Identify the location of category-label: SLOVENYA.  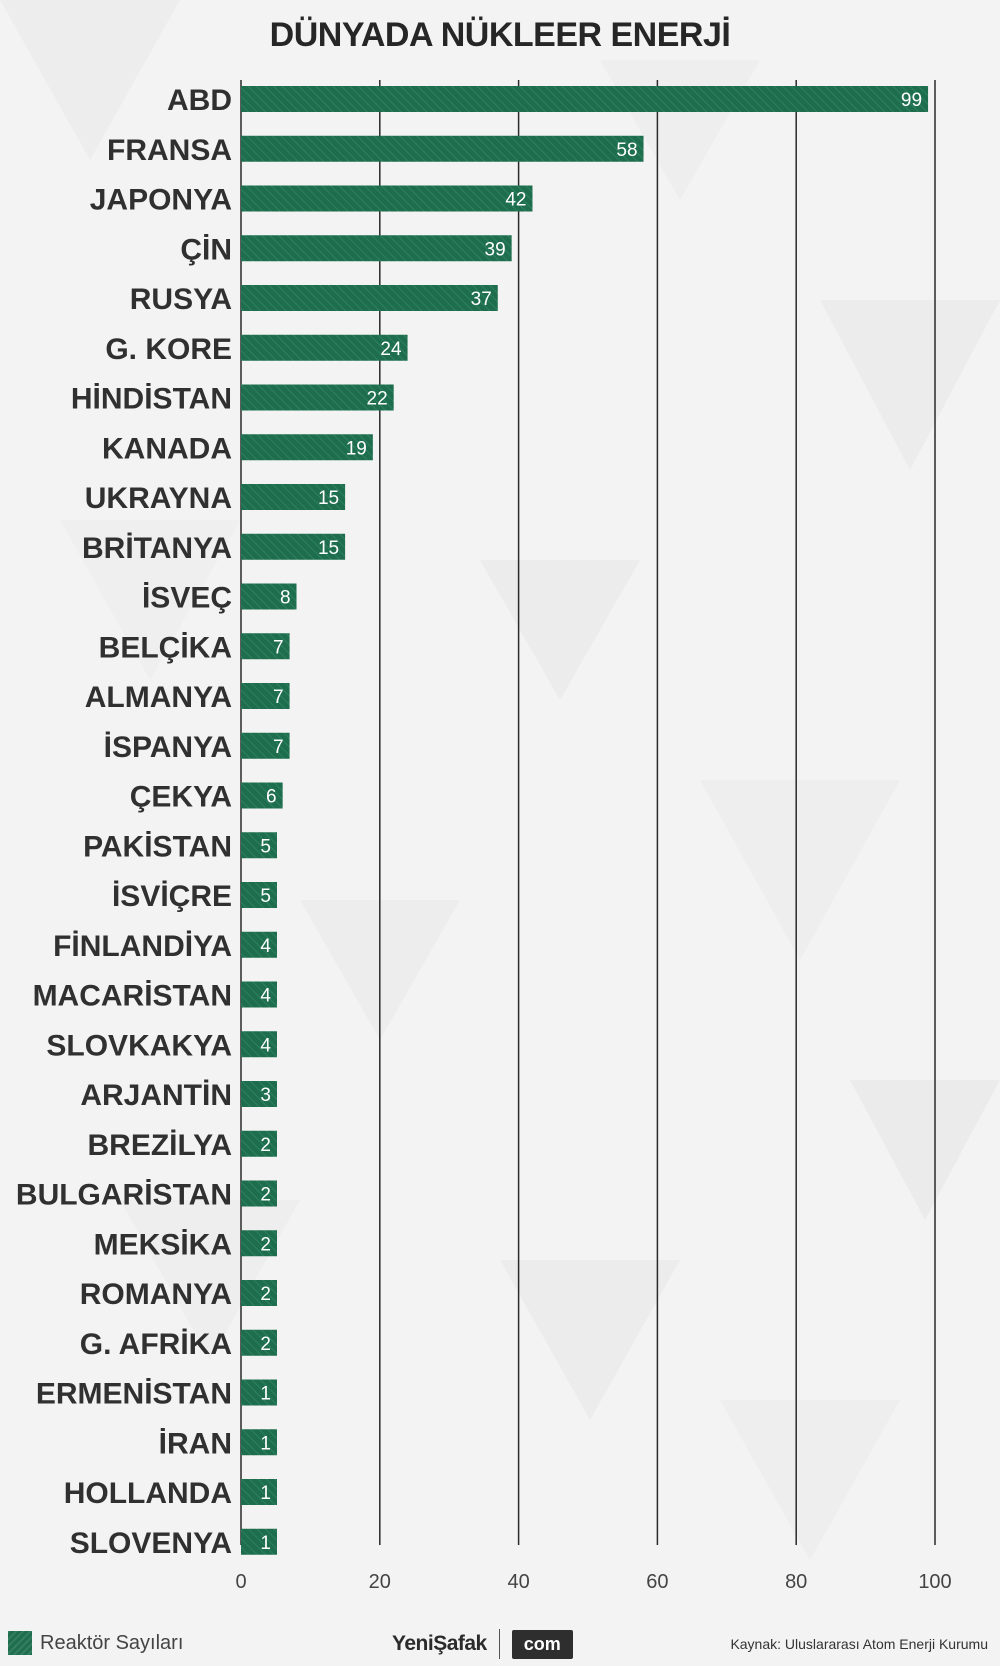
(151, 1543).